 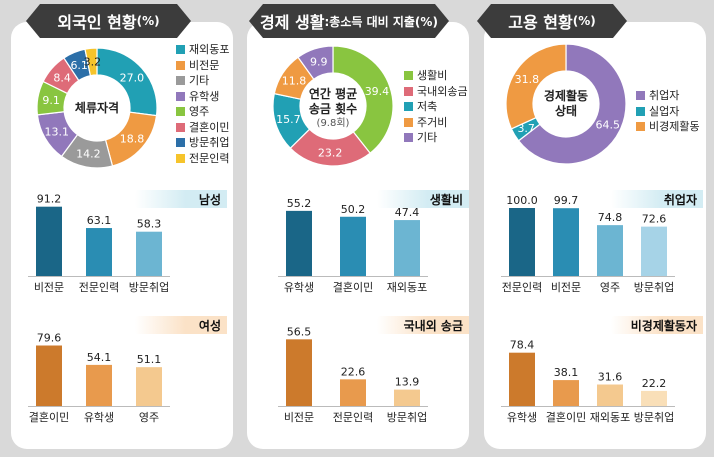 I want to click on legend-label: 기타, so click(x=199, y=80).